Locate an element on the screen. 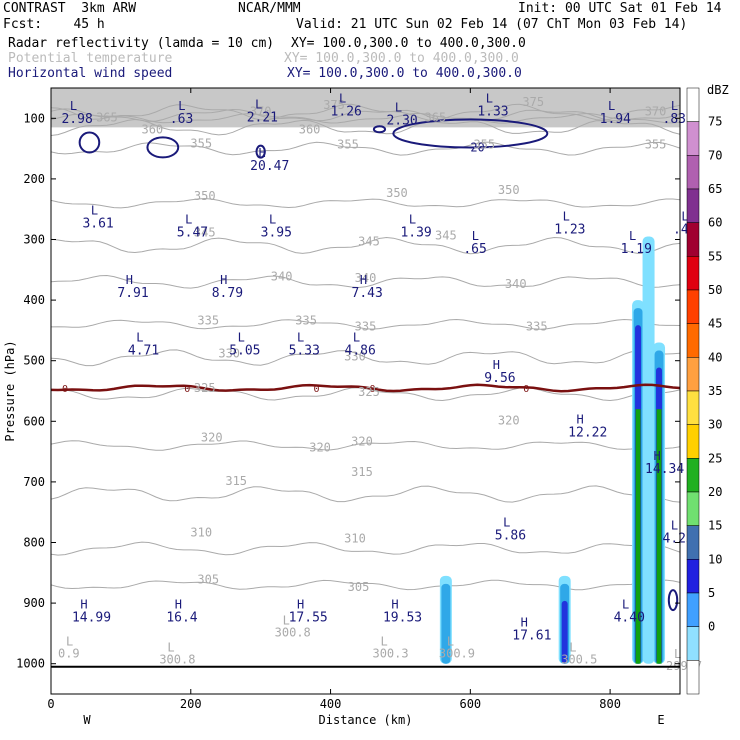  colorbar-title: dBZ is located at coordinates (718, 90).